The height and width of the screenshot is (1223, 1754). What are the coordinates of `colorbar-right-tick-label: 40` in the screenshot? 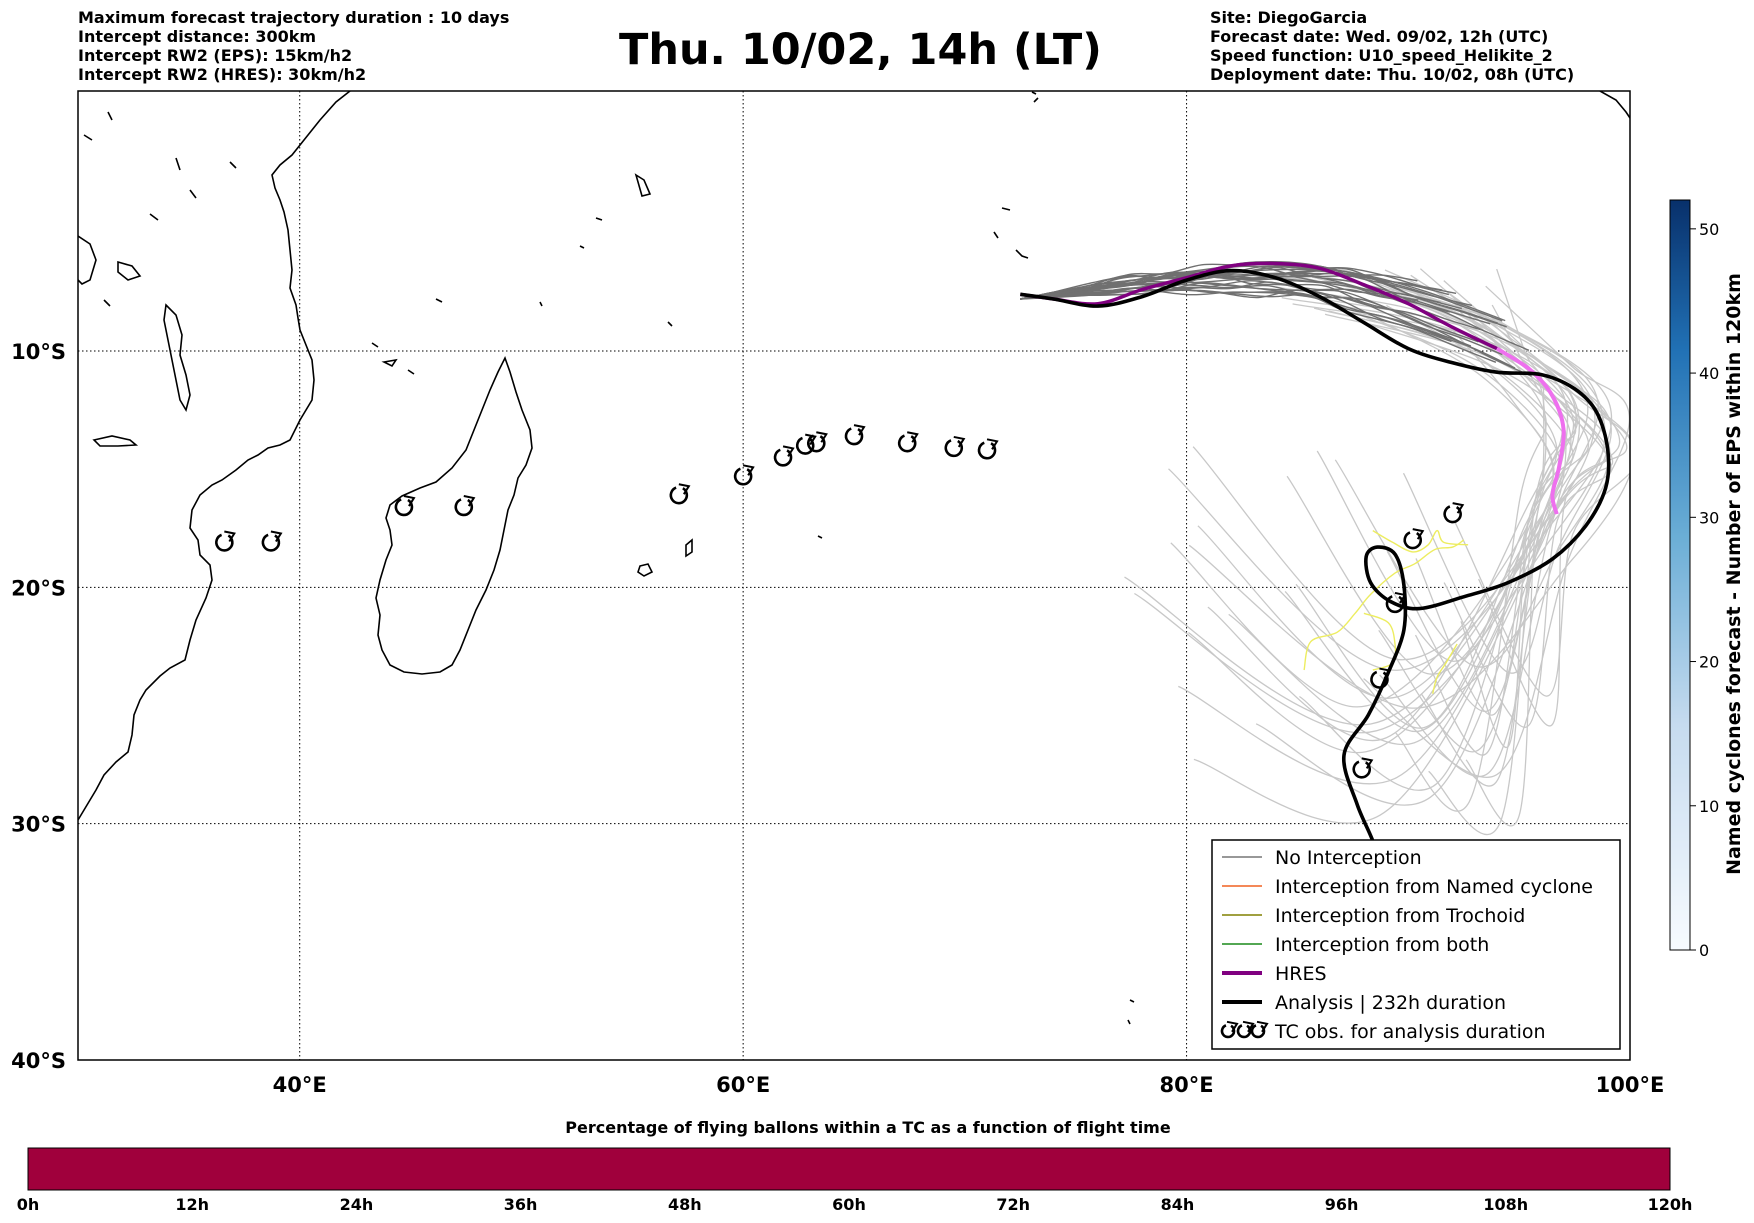 It's located at (1709, 373).